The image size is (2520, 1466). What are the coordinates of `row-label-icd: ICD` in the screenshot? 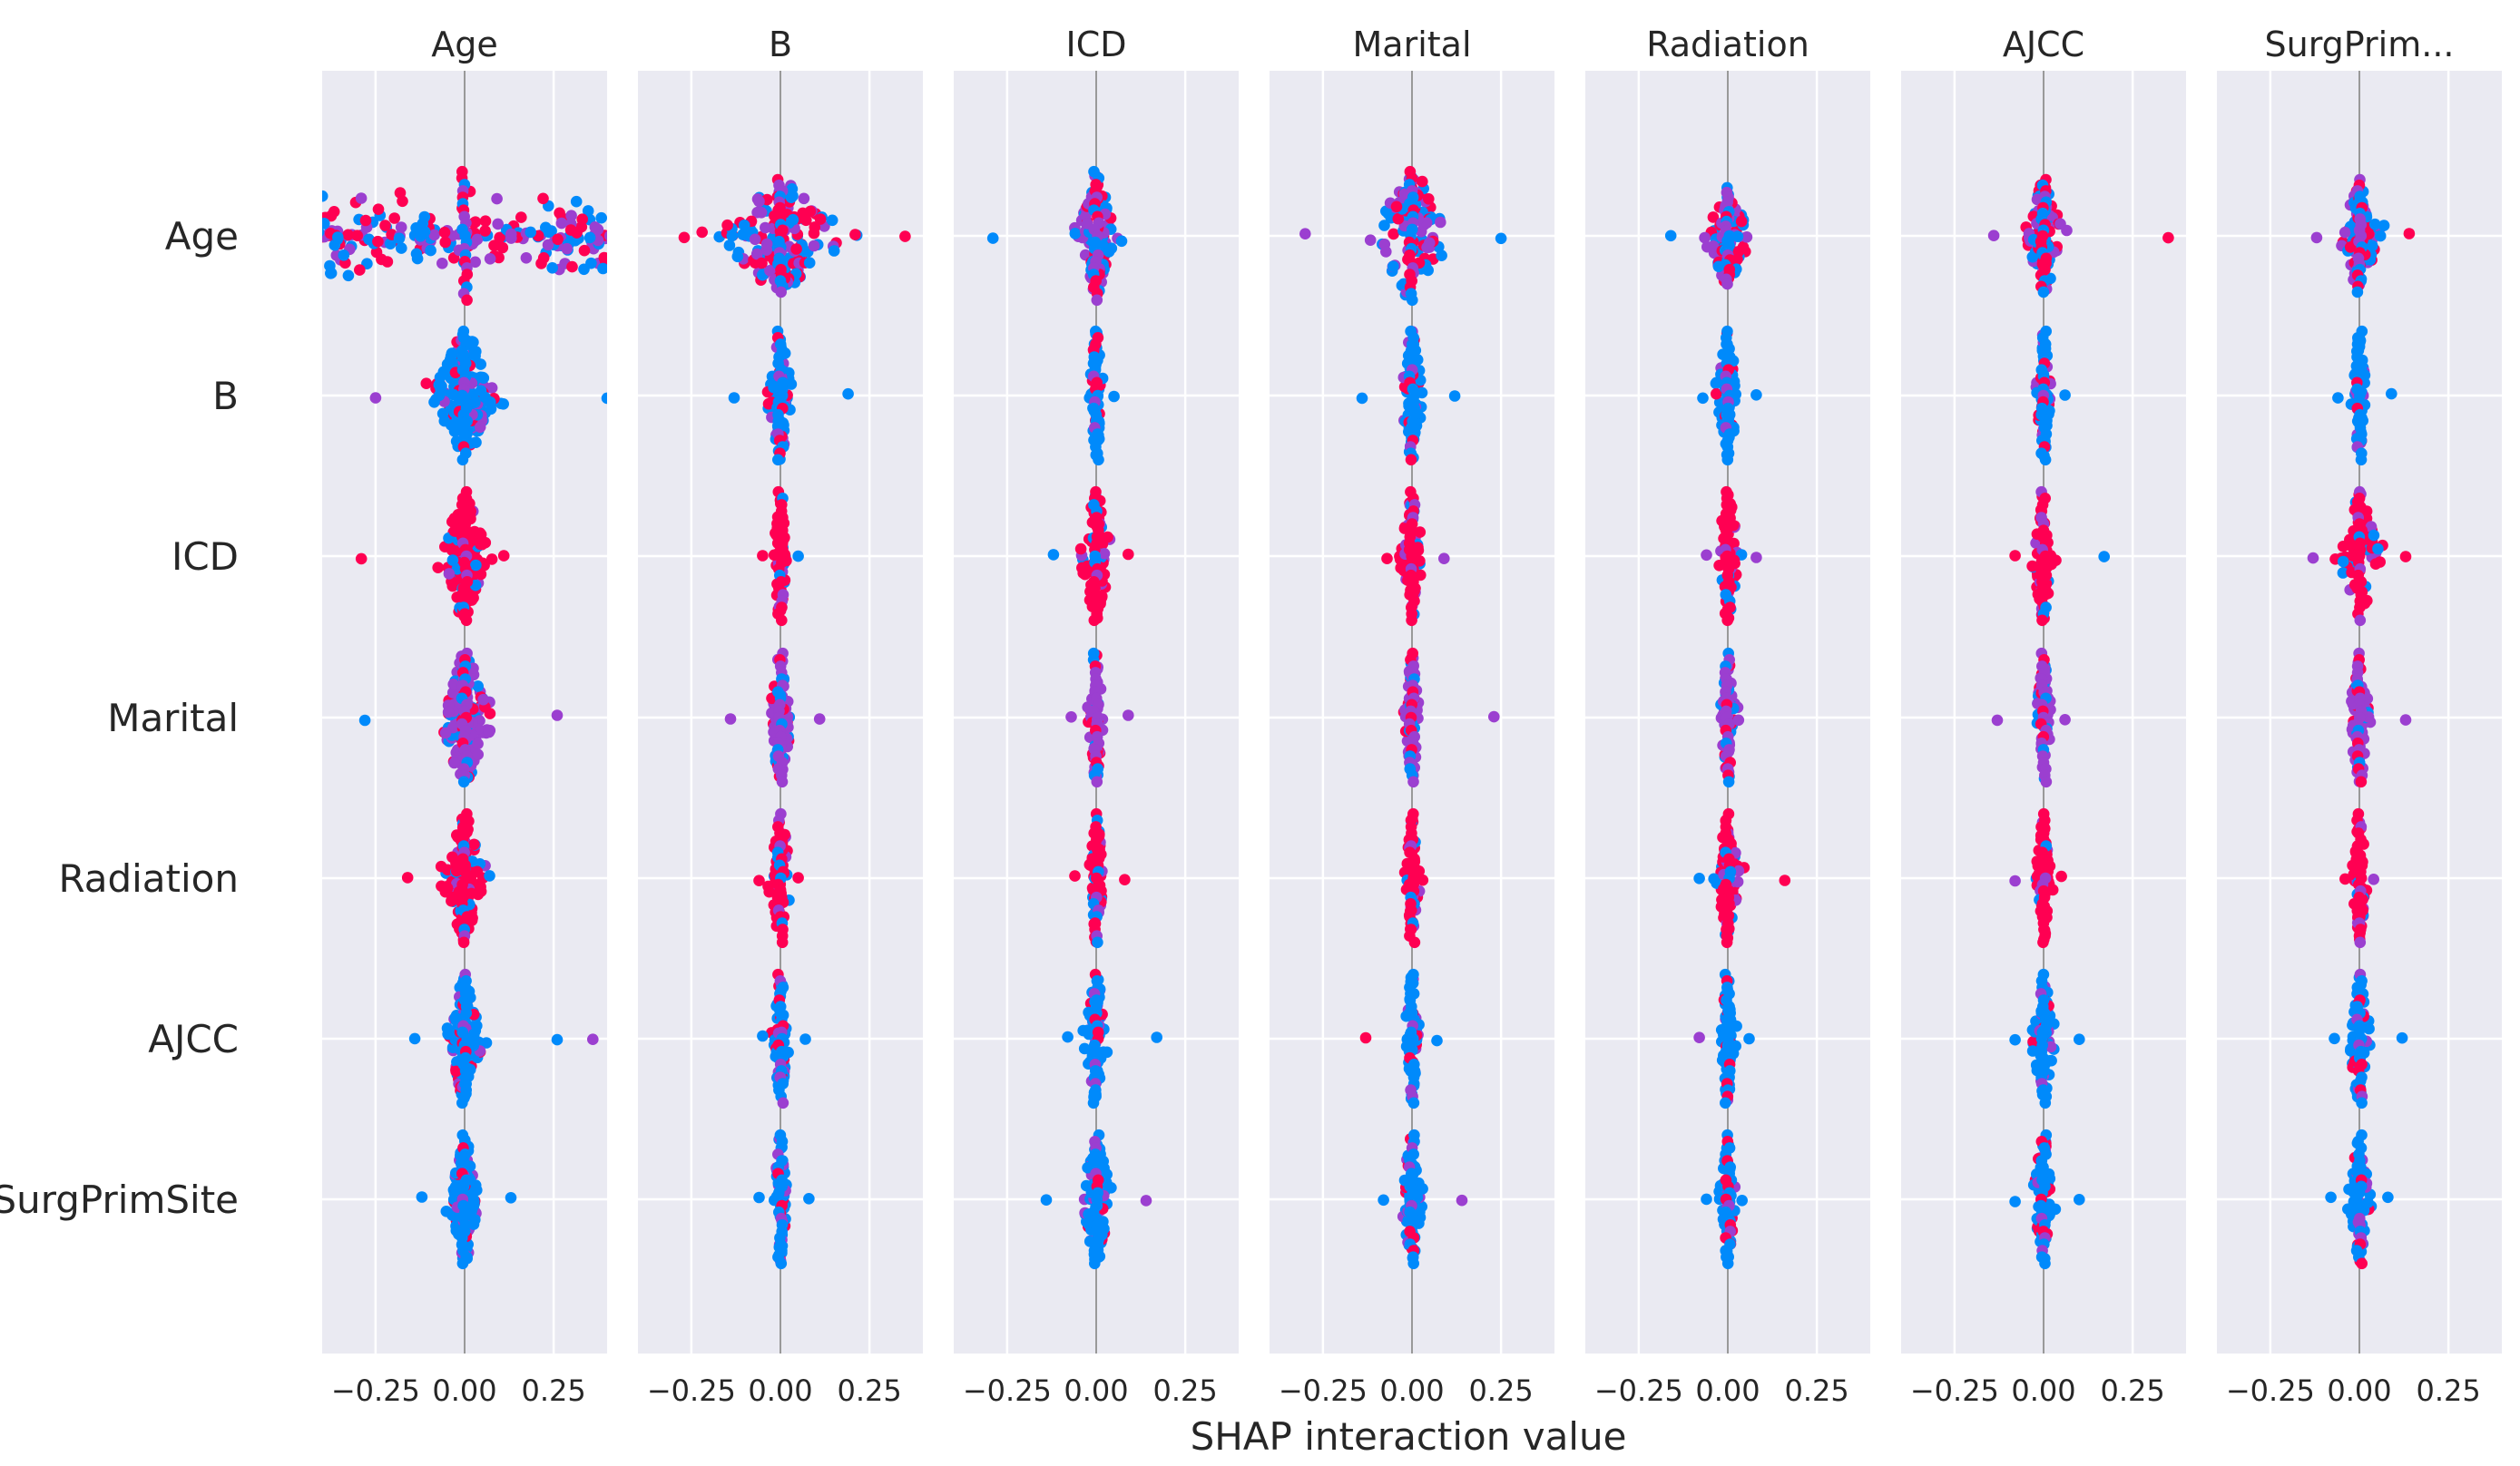 It's located at (206, 557).